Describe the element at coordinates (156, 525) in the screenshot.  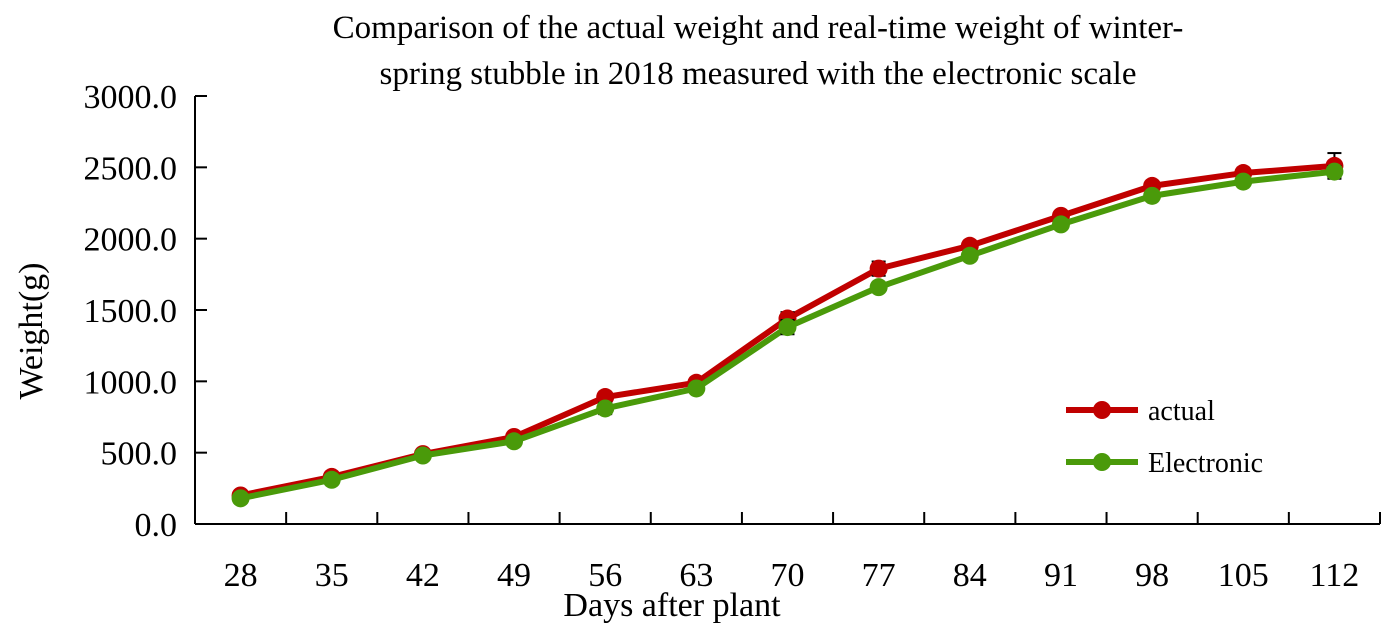
I see `y-tick-label: 0.0` at that location.